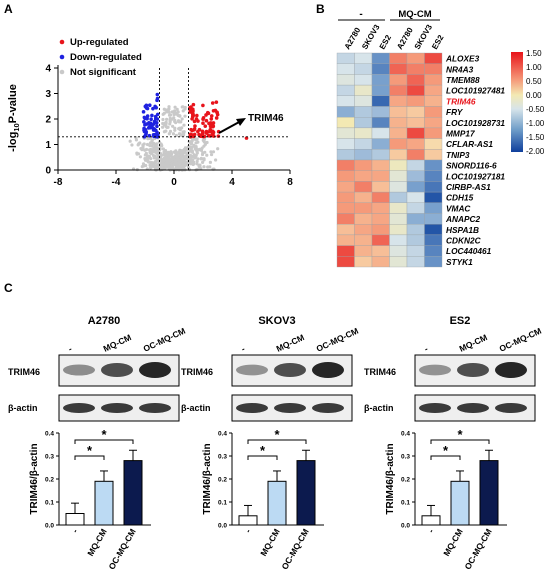  I want to click on scale-tick-label: -1.00, so click(535, 123).